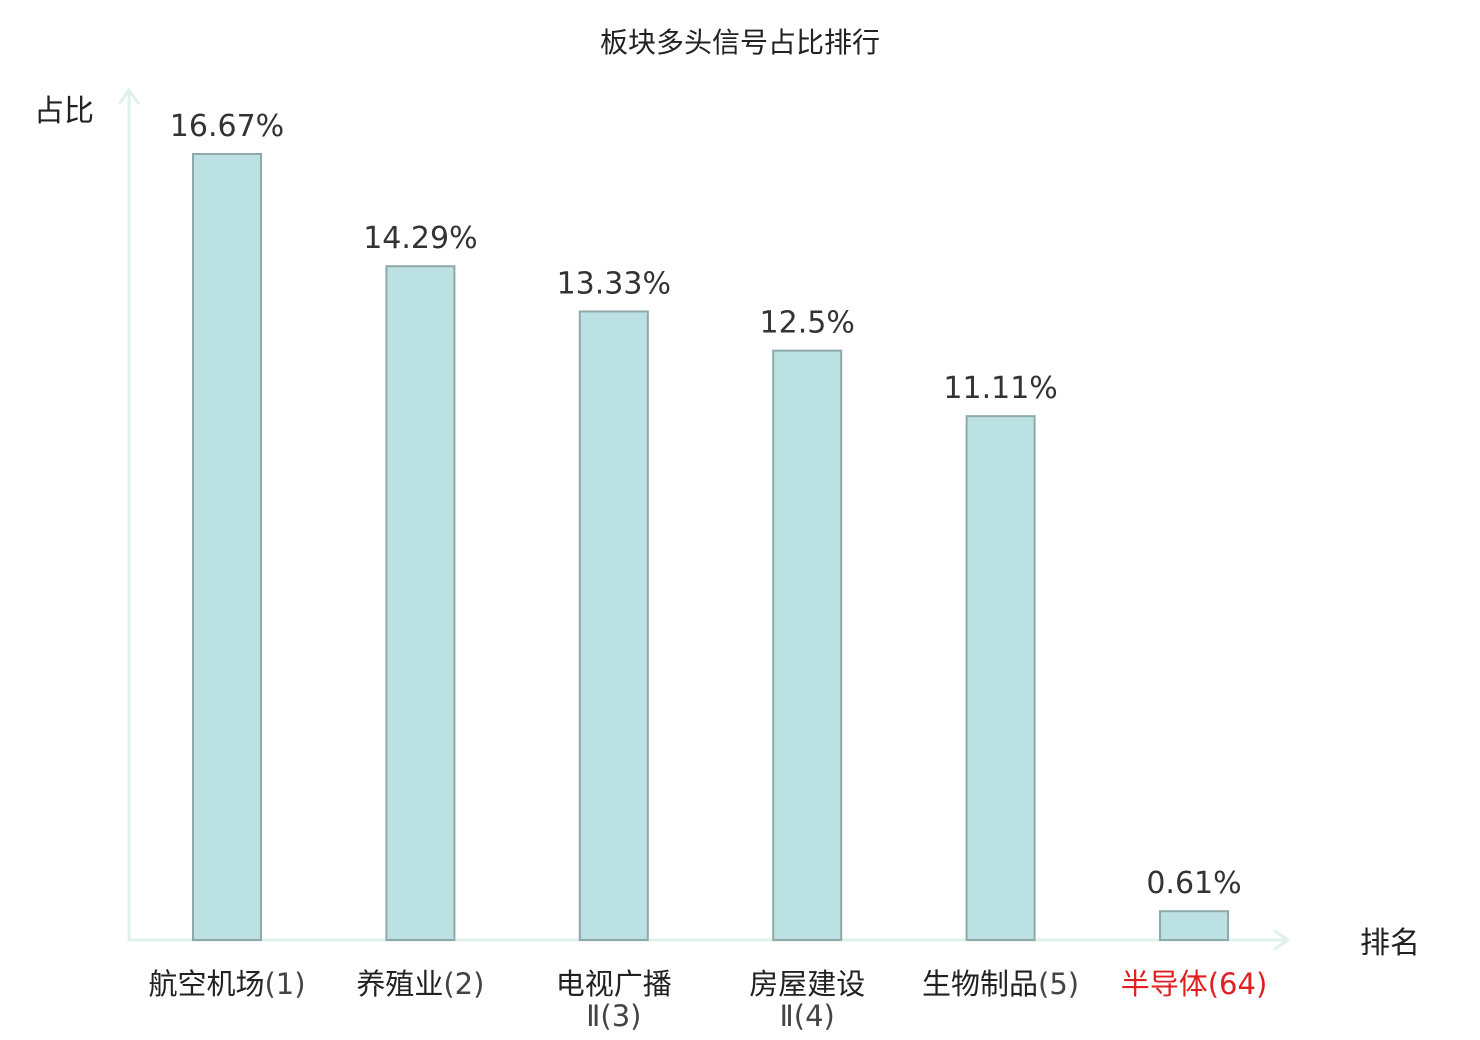 The height and width of the screenshot is (1040, 1480). I want to click on data-label: 14.29%, so click(420, 238).